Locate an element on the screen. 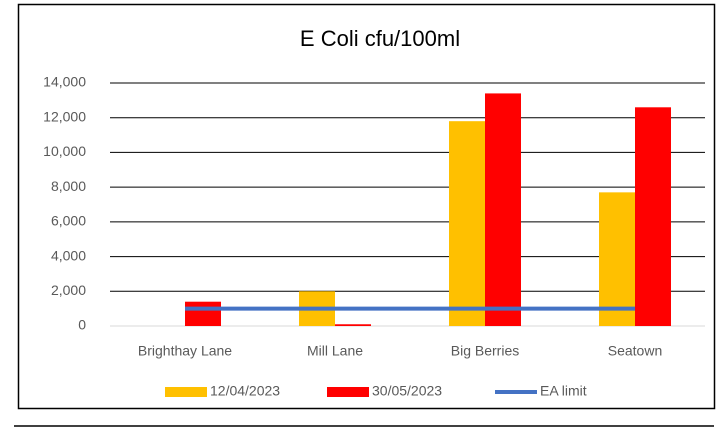 This screenshot has height=430, width=722. y-tick-label: 0 is located at coordinates (82, 325).